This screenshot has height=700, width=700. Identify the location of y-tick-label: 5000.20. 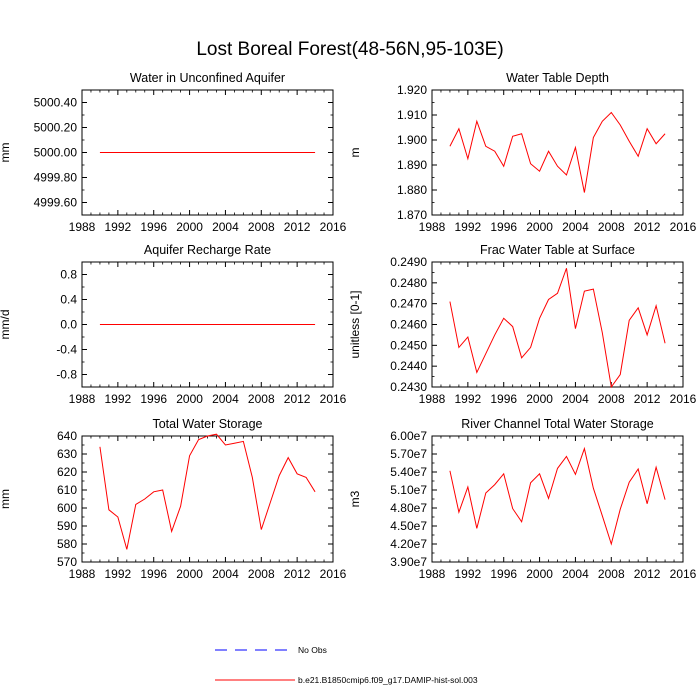
(56, 128).